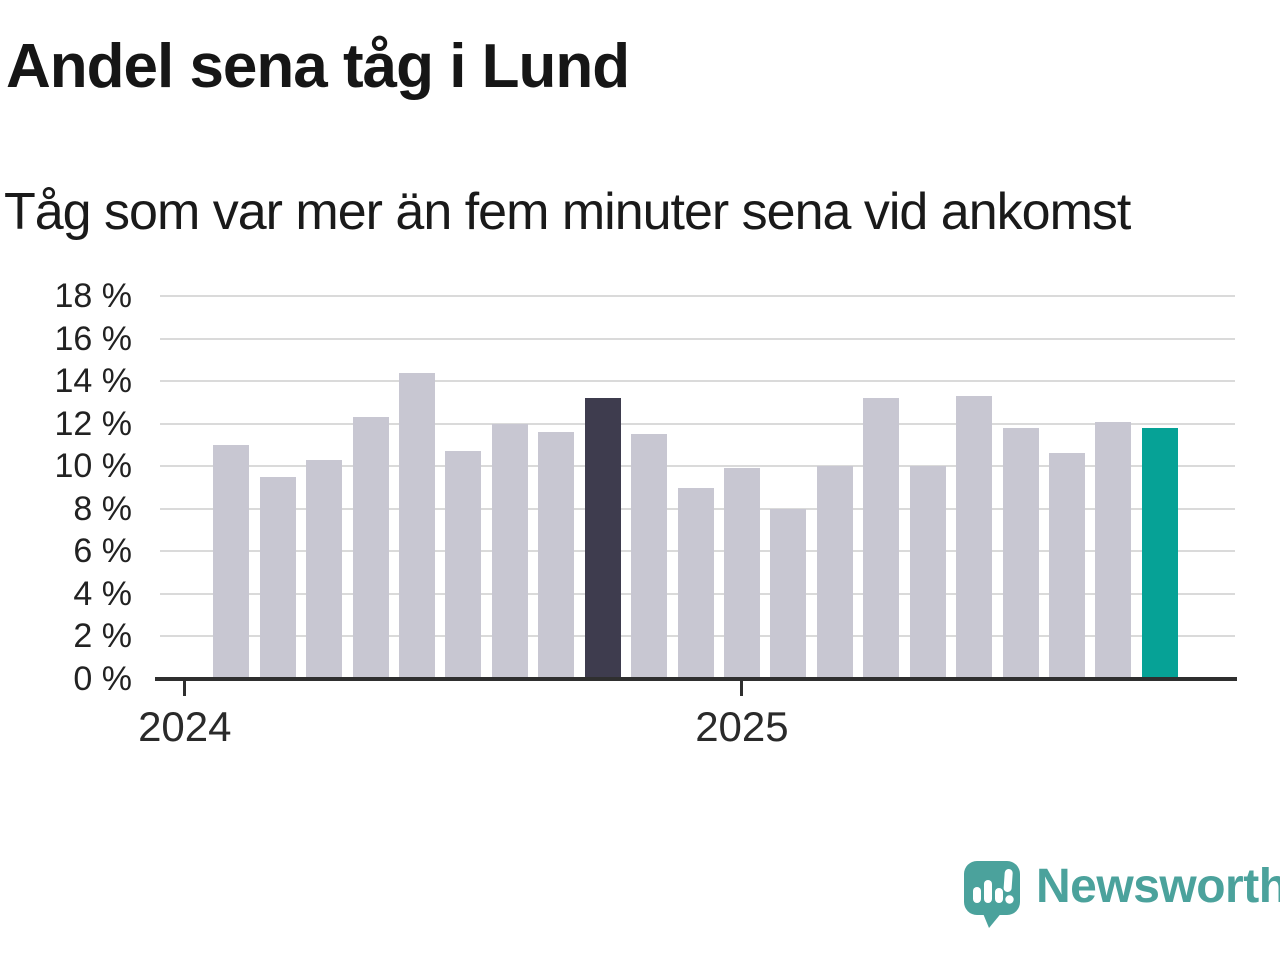 The height and width of the screenshot is (960, 1280). Describe the element at coordinates (697, 338) in the screenshot. I see `gridline-16pct` at that location.